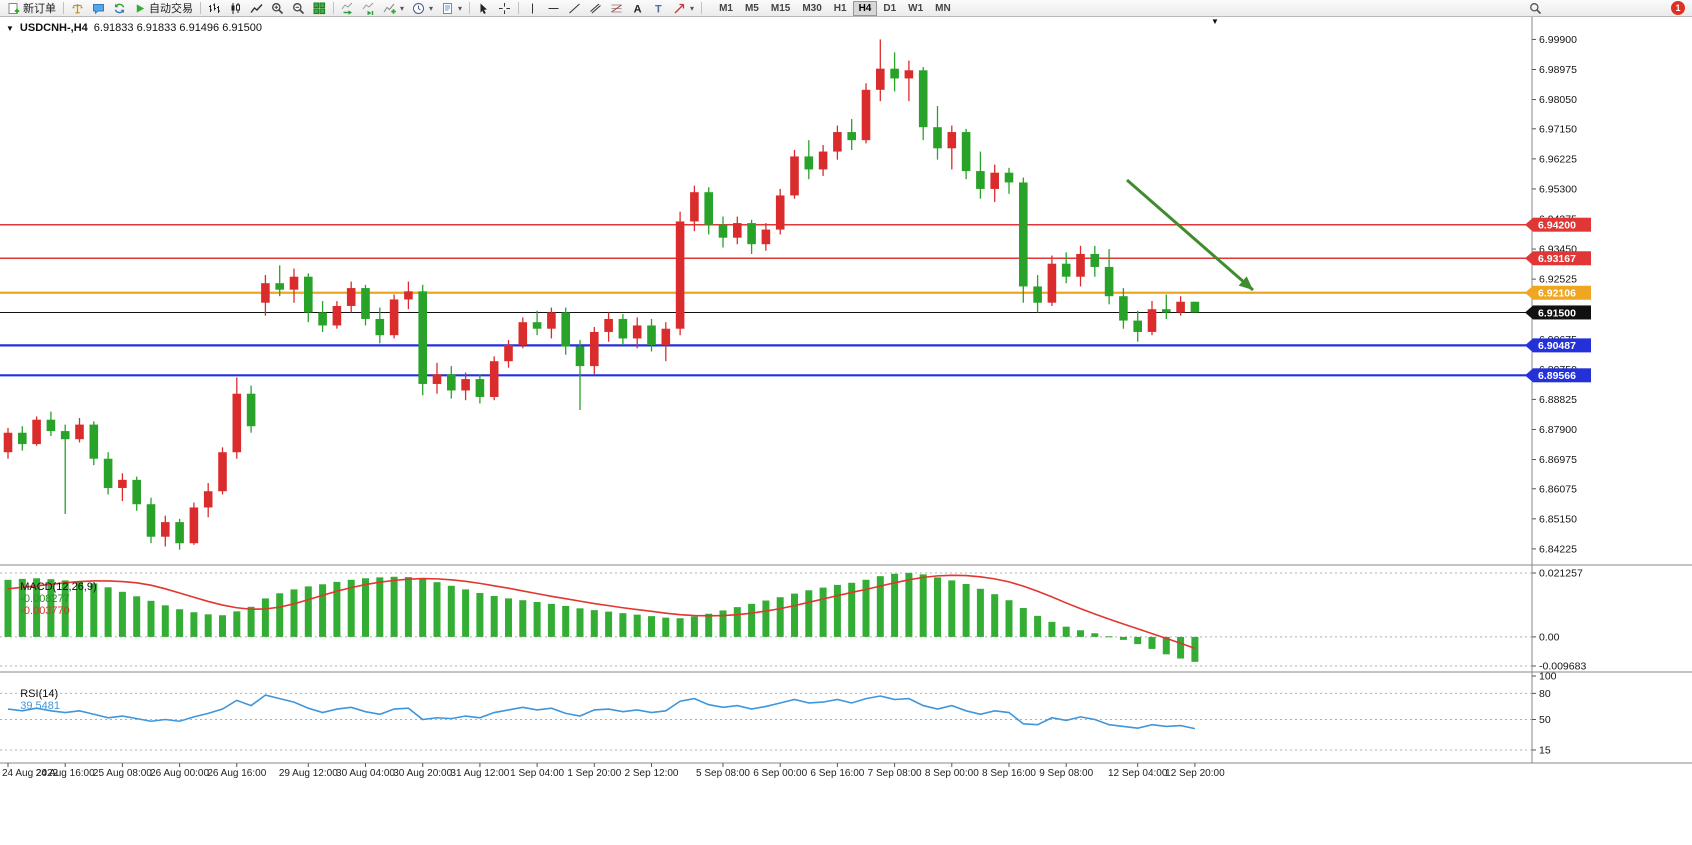 This screenshot has width=1692, height=845. I want to click on price-axis, so click(1534, 294).